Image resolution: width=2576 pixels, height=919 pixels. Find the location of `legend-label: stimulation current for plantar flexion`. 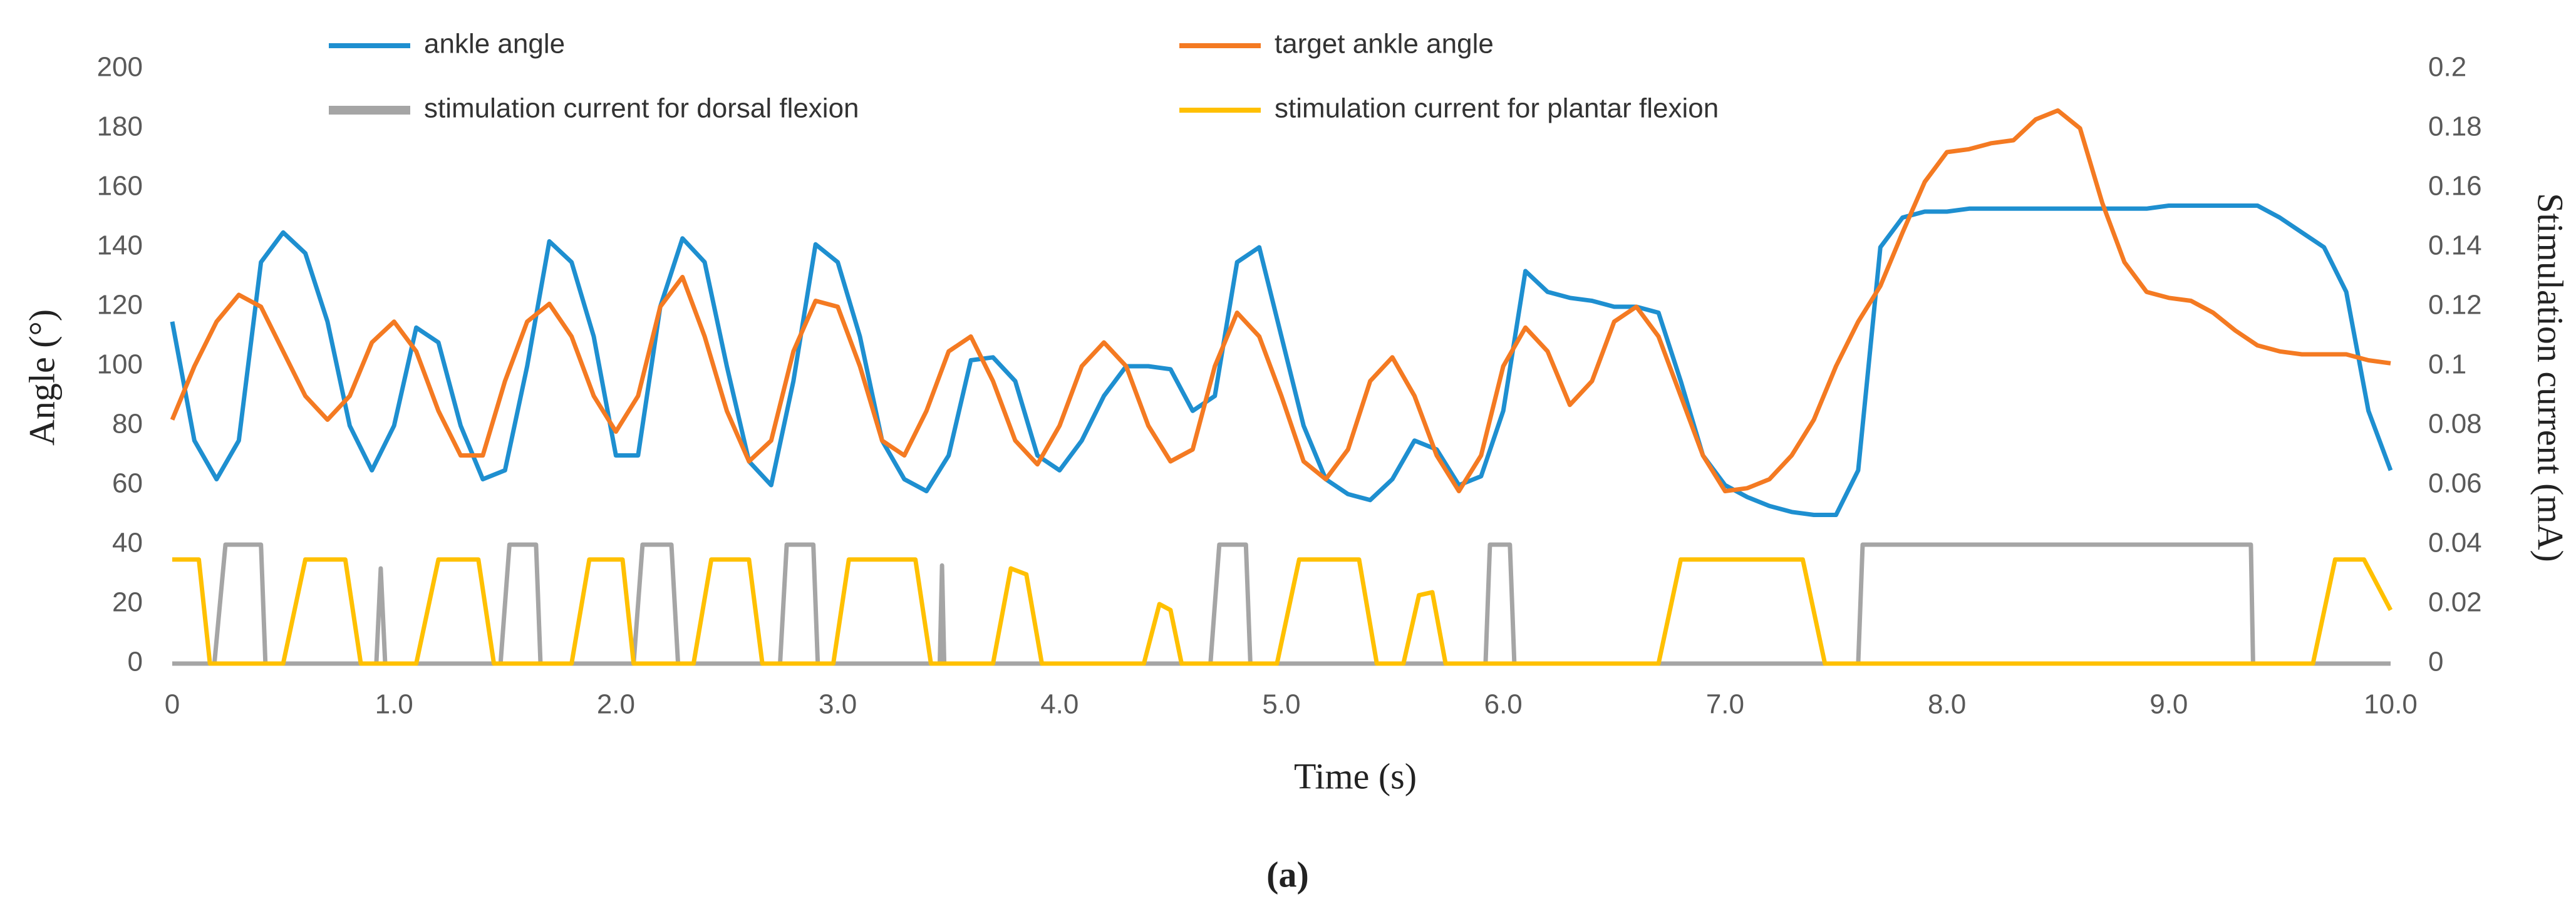

legend-label: stimulation current for plantar flexion is located at coordinates (1497, 108).